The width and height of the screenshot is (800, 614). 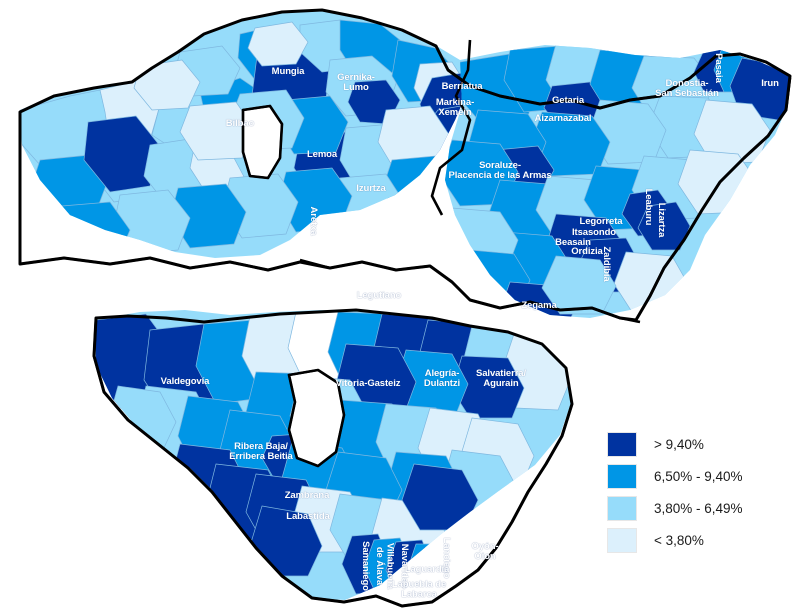 I want to click on legend-row-2: 3,80% - 6,49%, so click(x=697, y=508).